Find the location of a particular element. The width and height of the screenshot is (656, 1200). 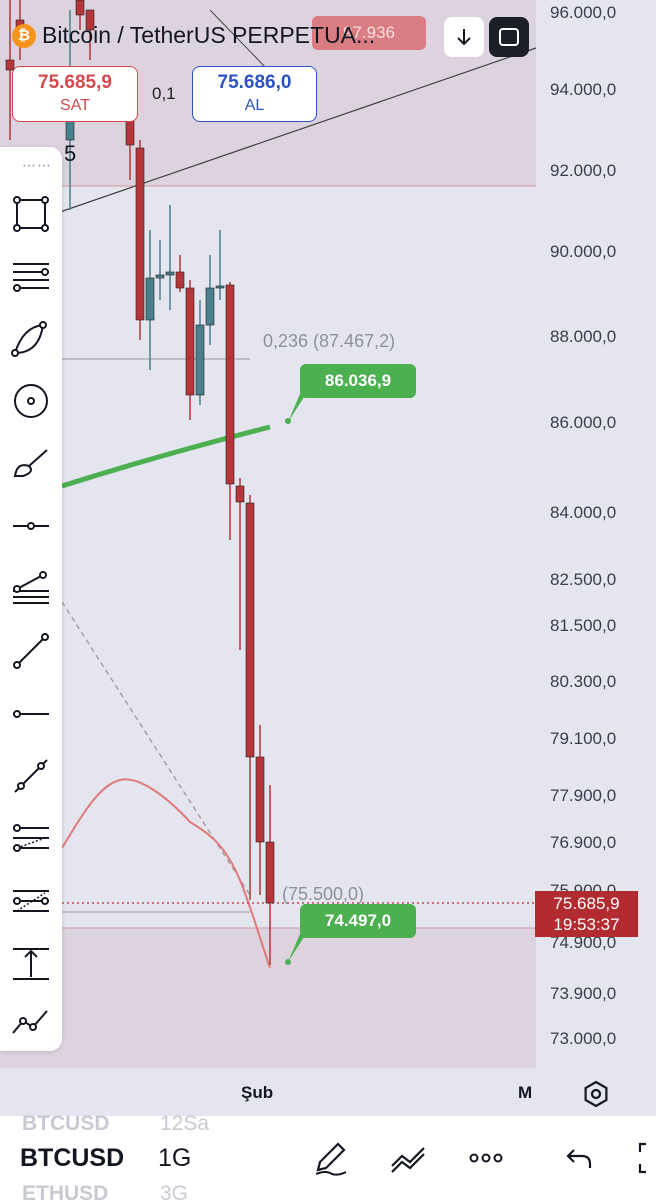

spread-value: 0,1 is located at coordinates (164, 93).